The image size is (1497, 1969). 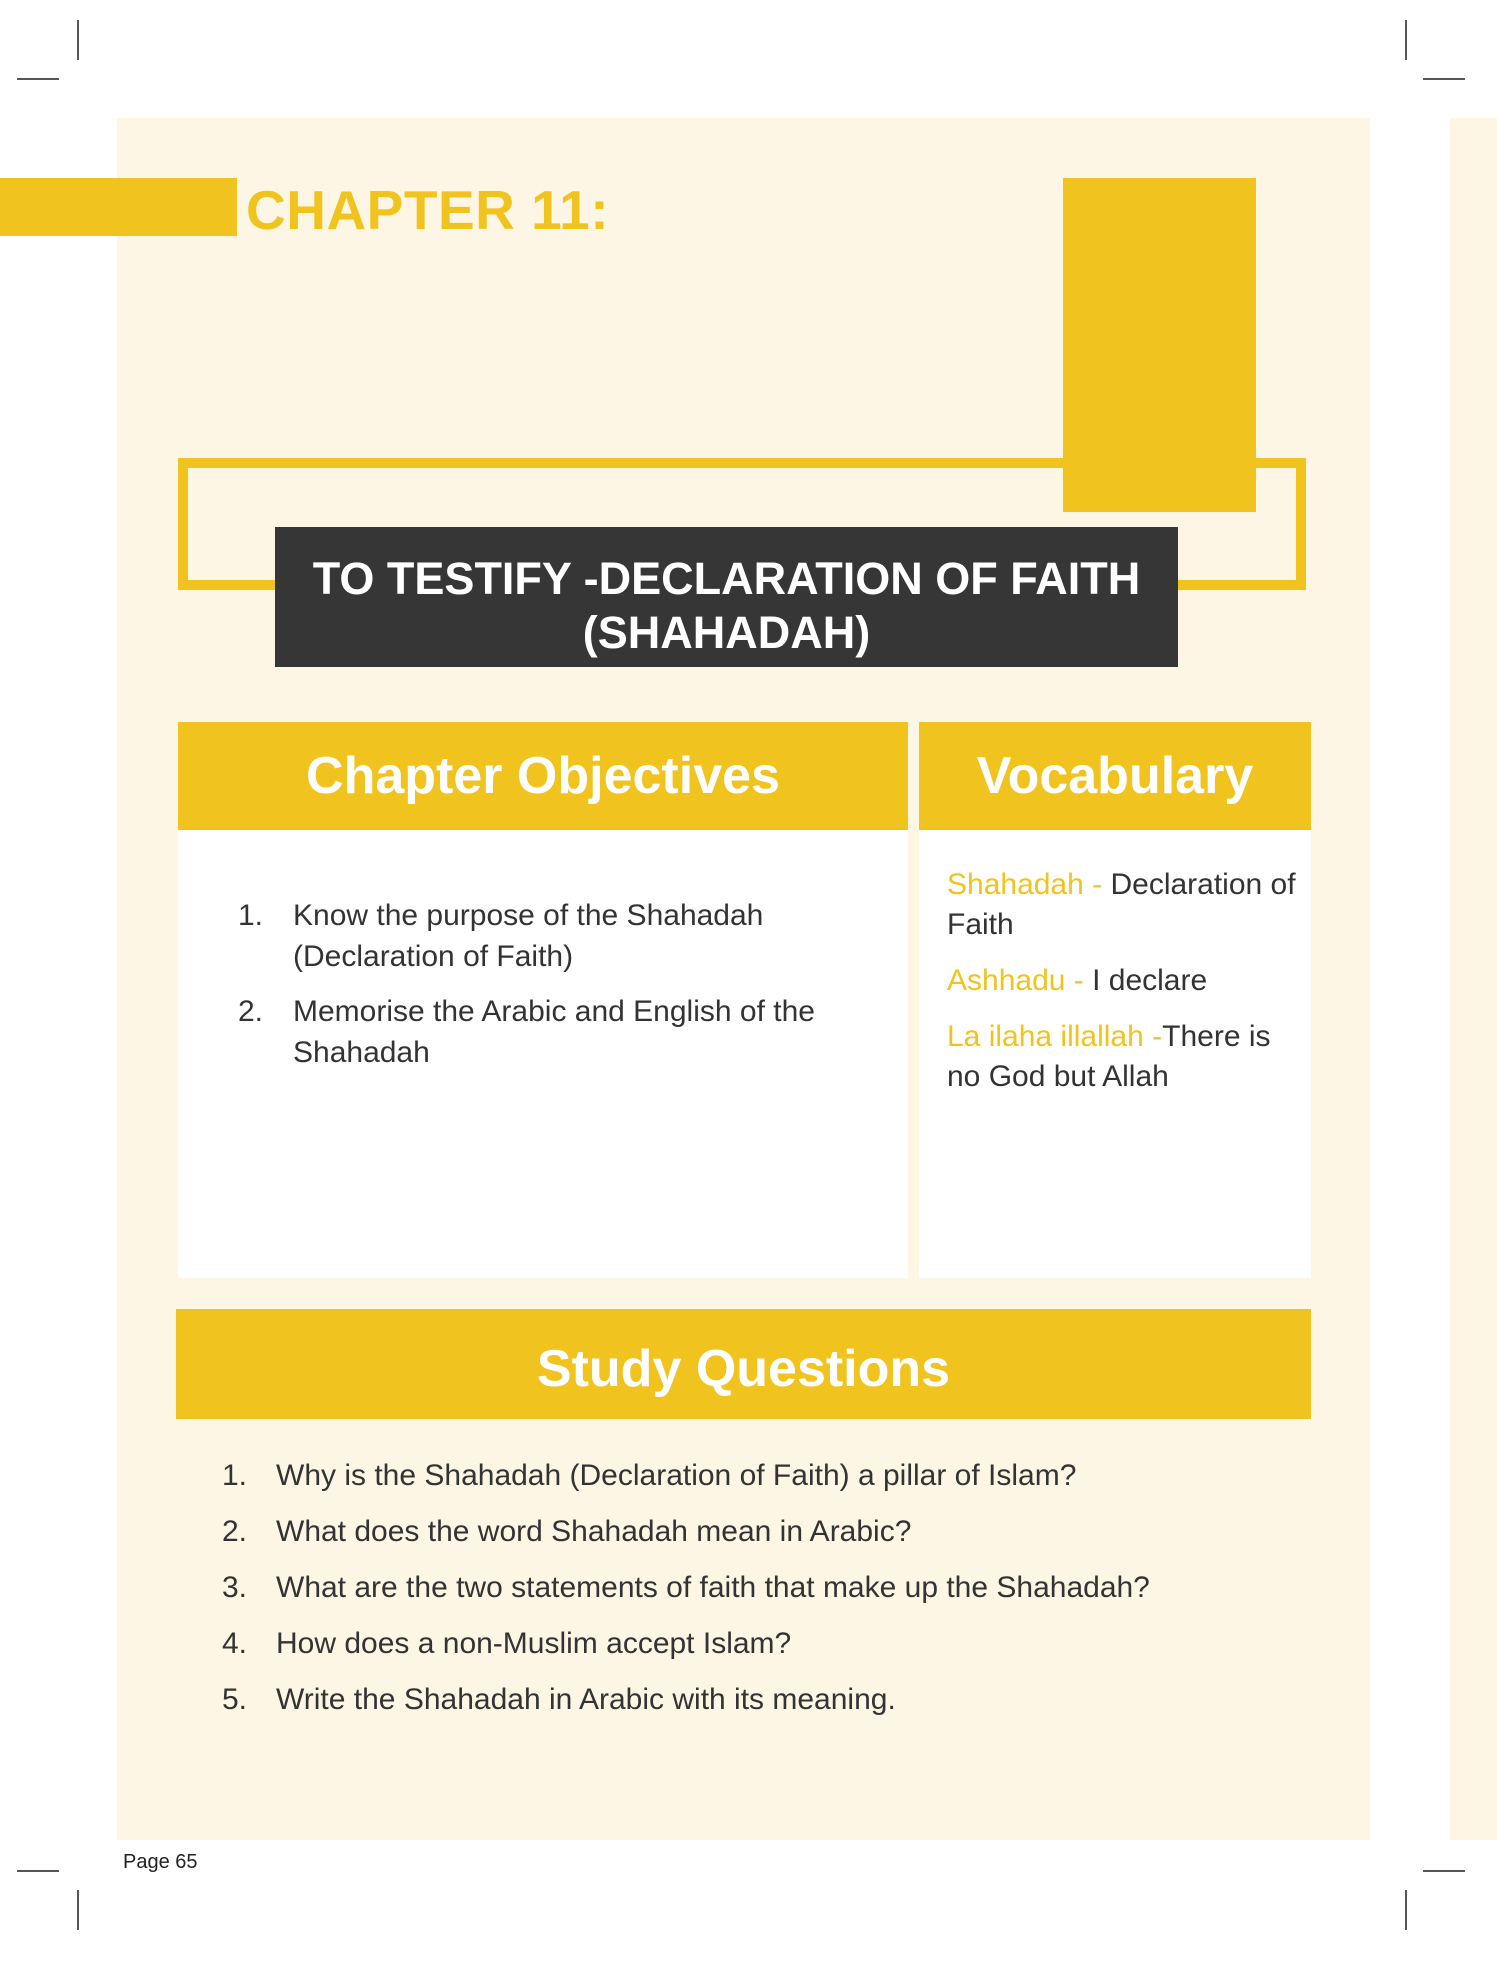 I want to click on vocab-entry: Ashhadu - I declare, so click(x=1127, y=981).